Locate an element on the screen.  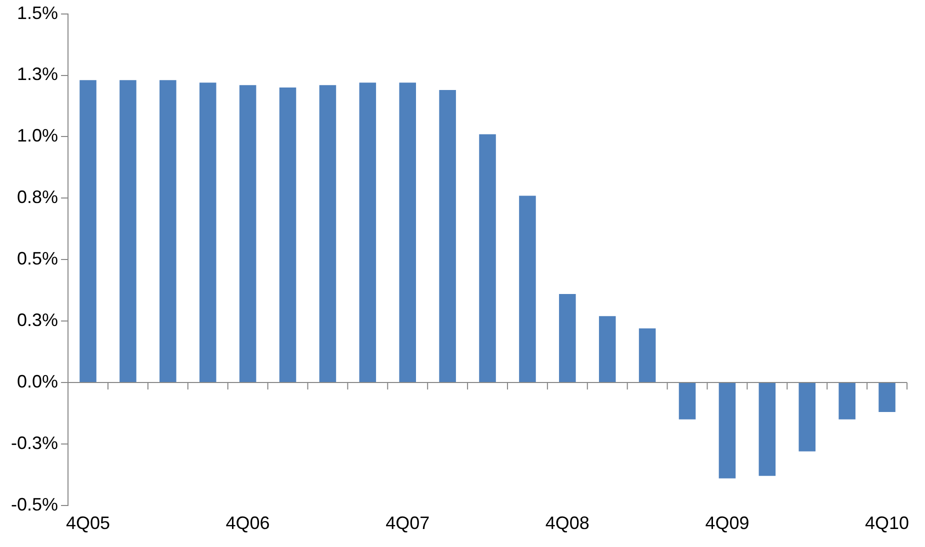
x-tick-label: 4Q07 is located at coordinates (408, 523).